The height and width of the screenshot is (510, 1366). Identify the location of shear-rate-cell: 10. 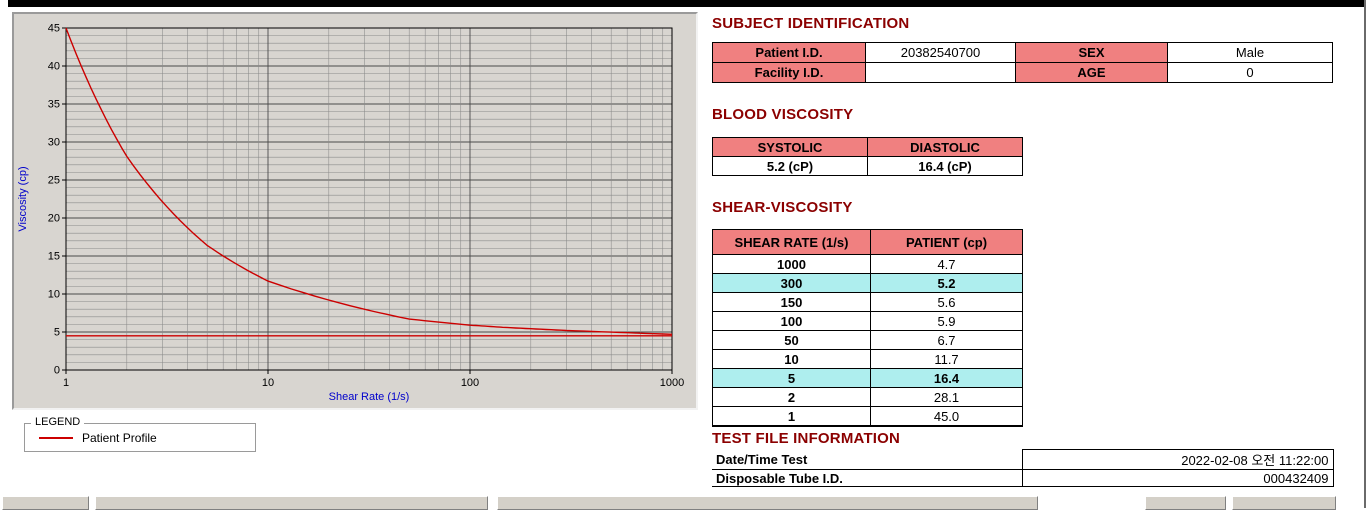
(791, 359).